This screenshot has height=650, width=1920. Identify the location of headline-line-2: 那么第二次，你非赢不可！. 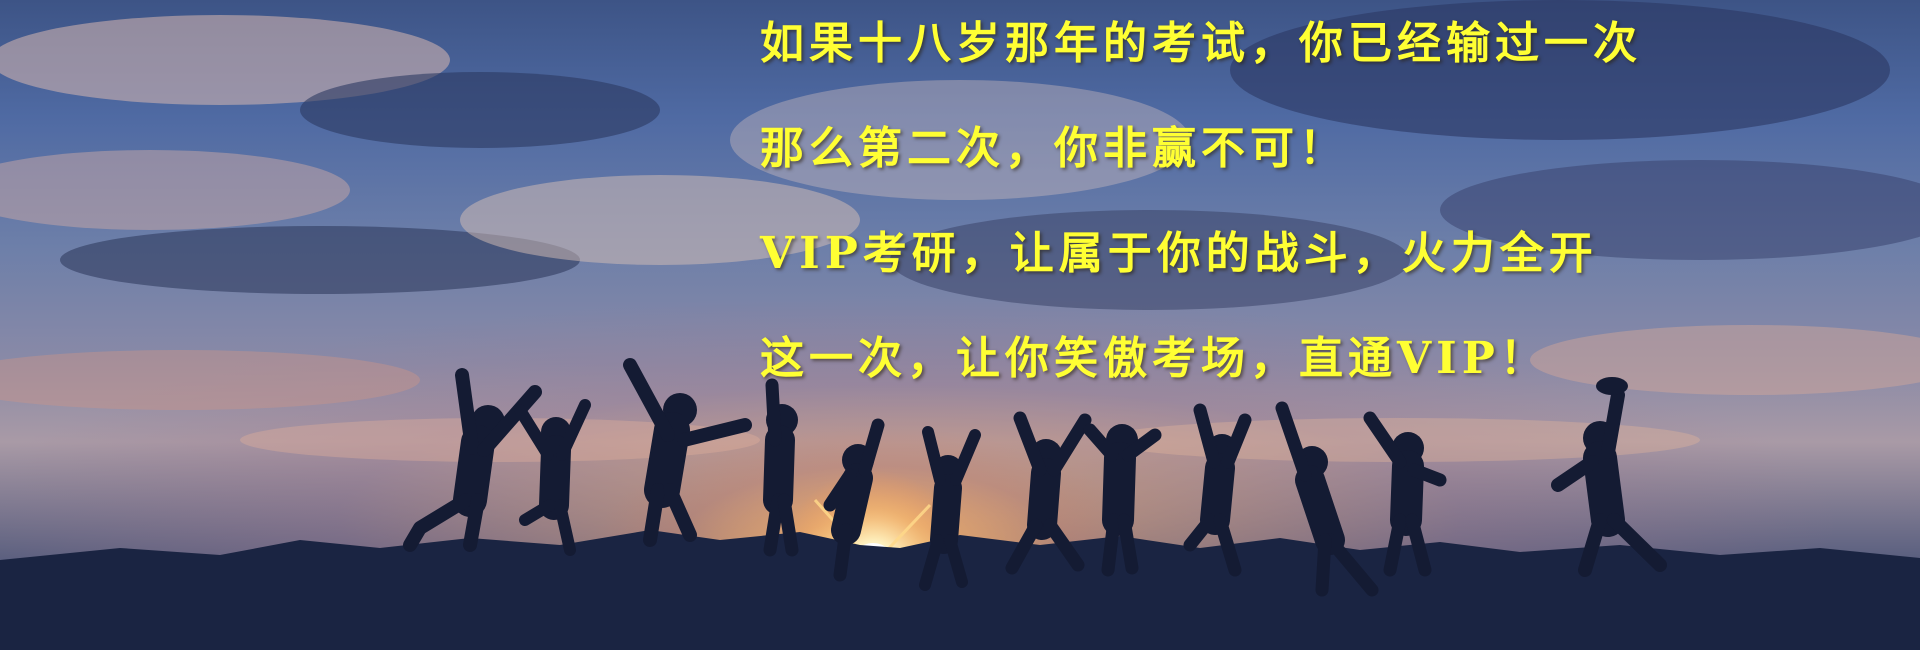
(1054, 148).